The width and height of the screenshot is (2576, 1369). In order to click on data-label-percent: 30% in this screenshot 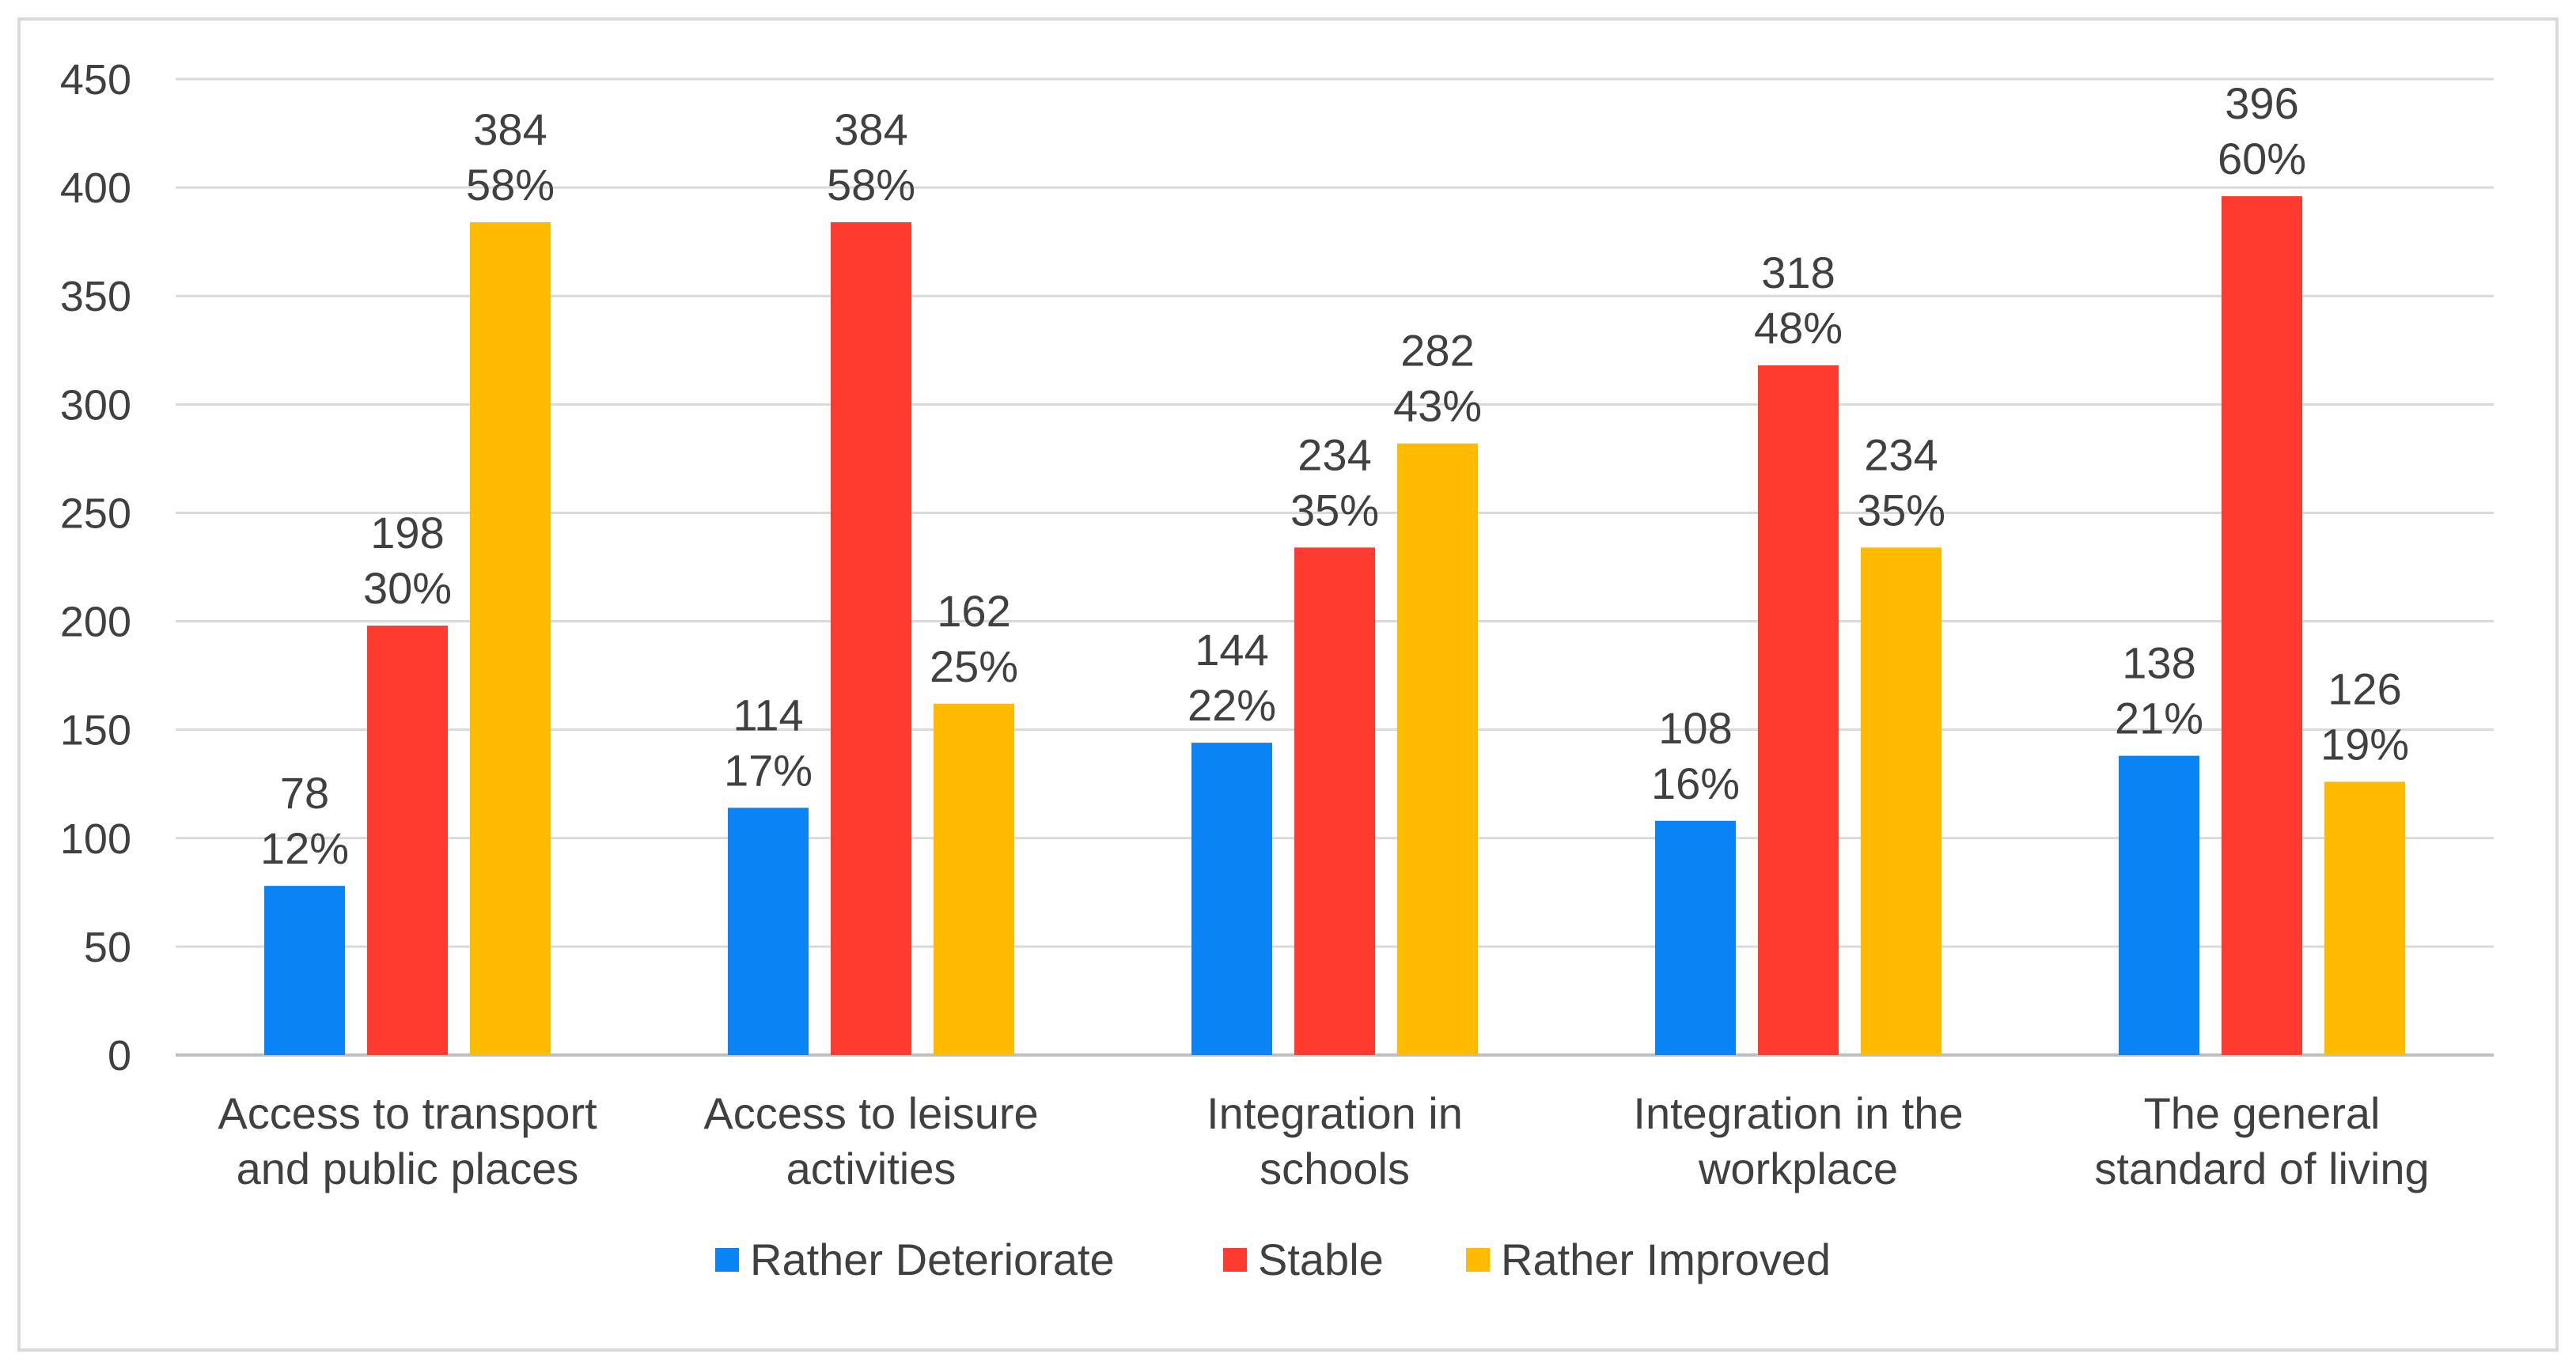, I will do `click(408, 588)`.